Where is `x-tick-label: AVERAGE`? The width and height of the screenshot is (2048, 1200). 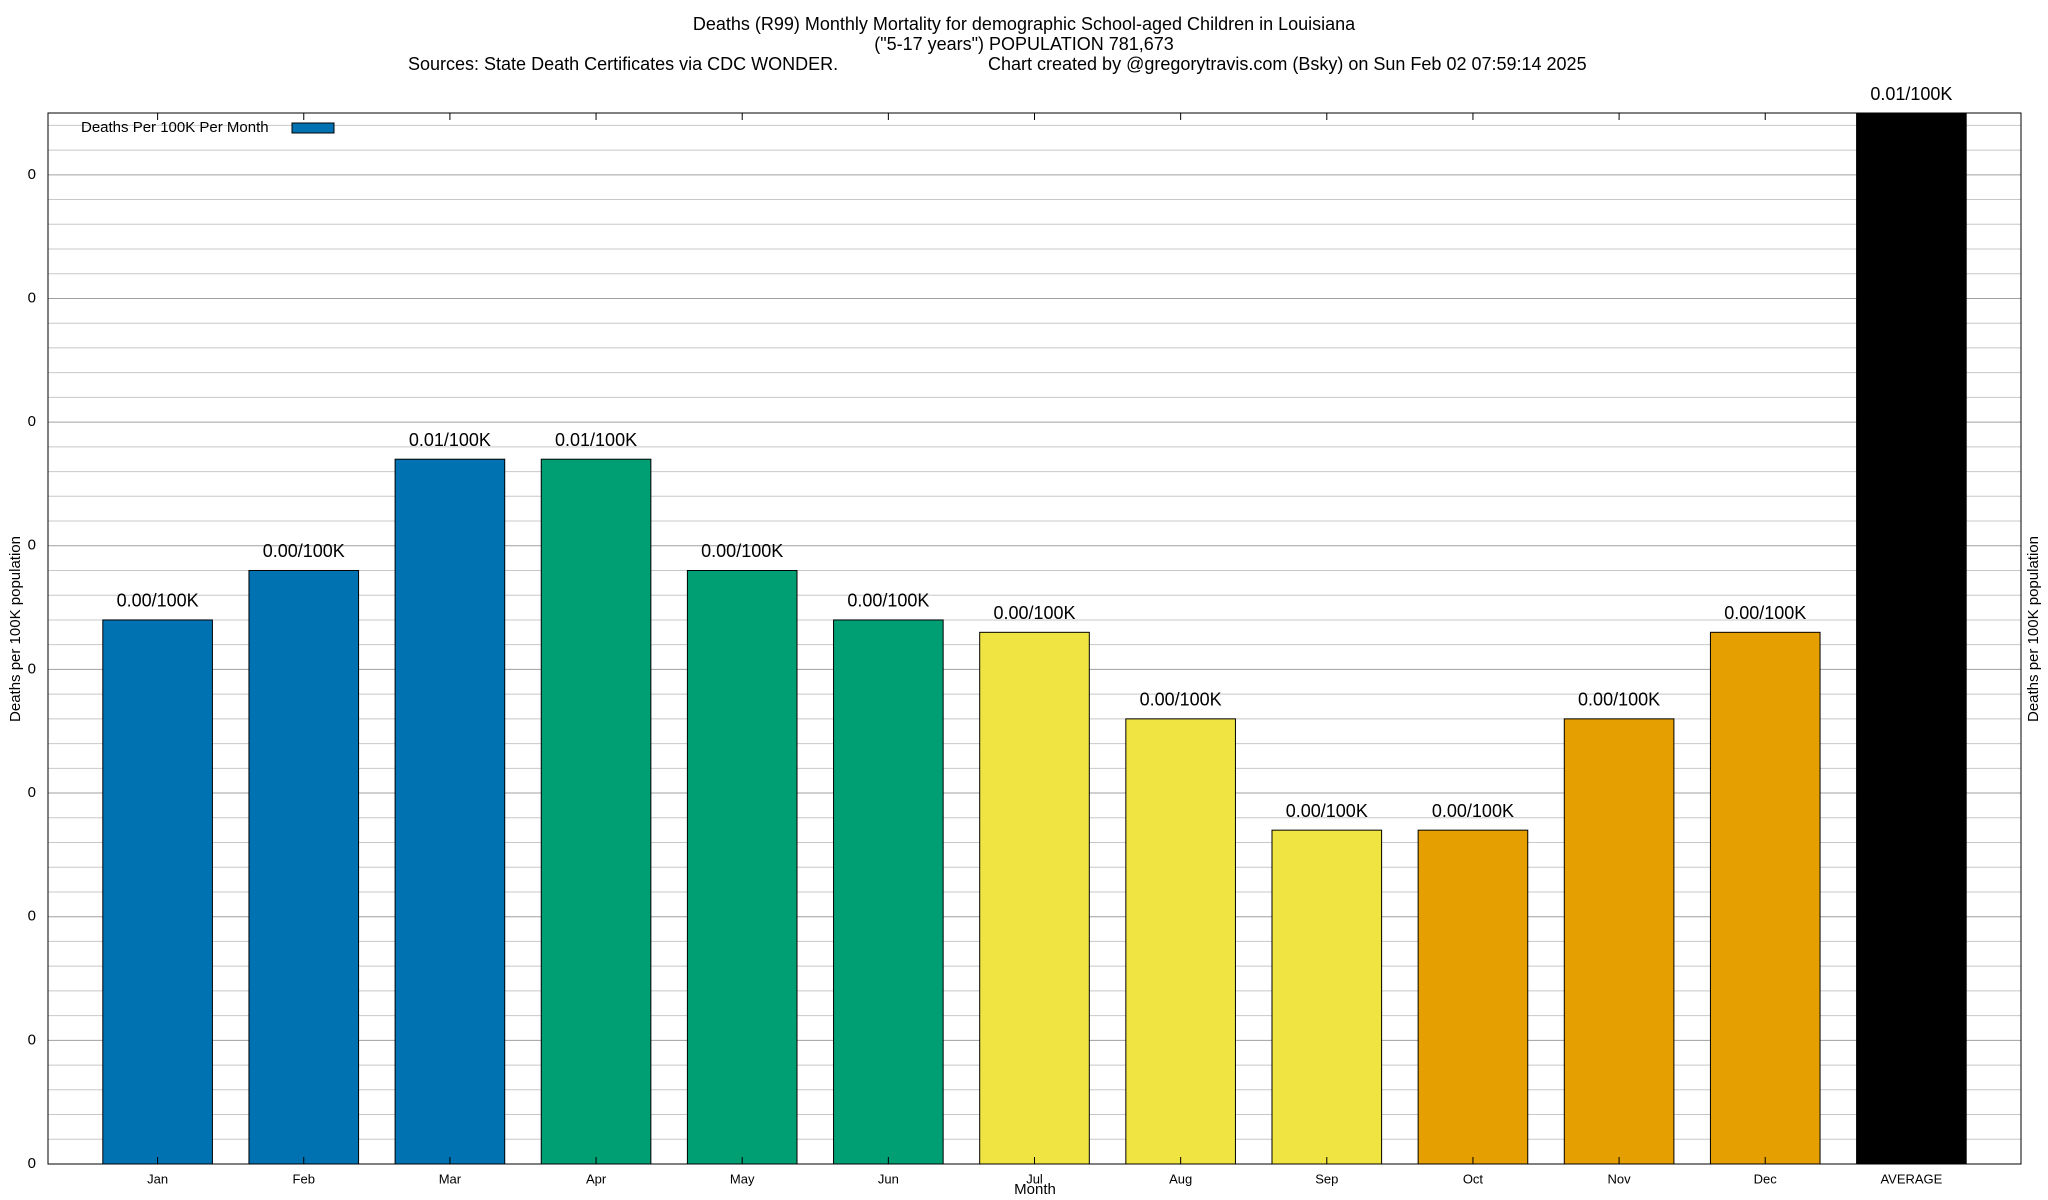
x-tick-label: AVERAGE is located at coordinates (1911, 1178).